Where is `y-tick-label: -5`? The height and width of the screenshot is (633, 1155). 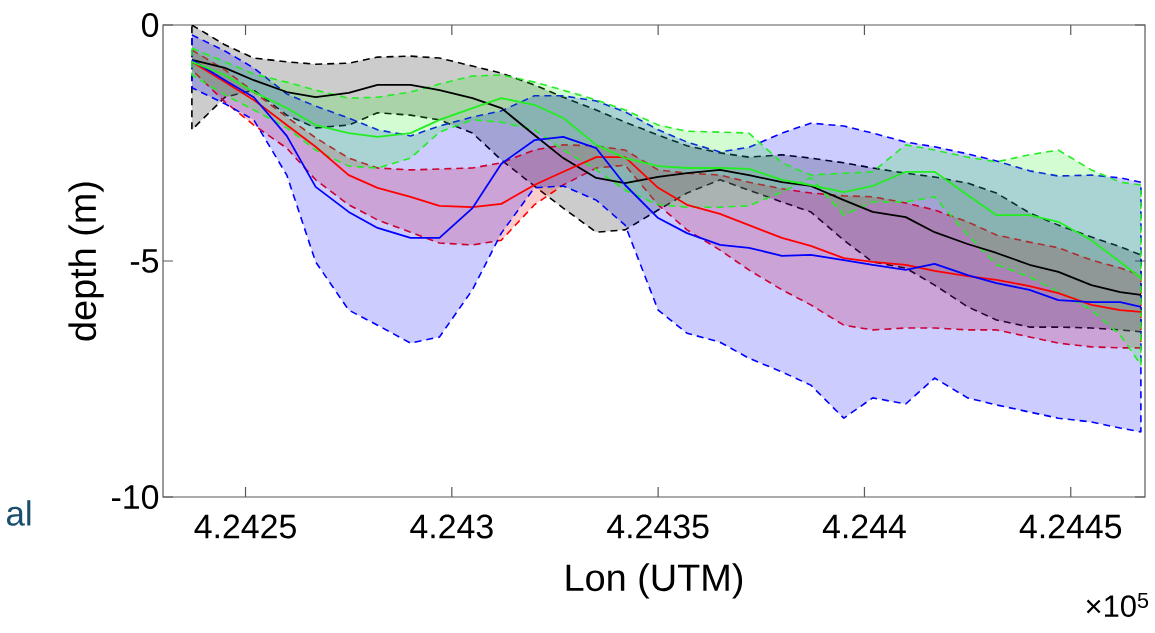 y-tick-label: -5 is located at coordinates (144, 261).